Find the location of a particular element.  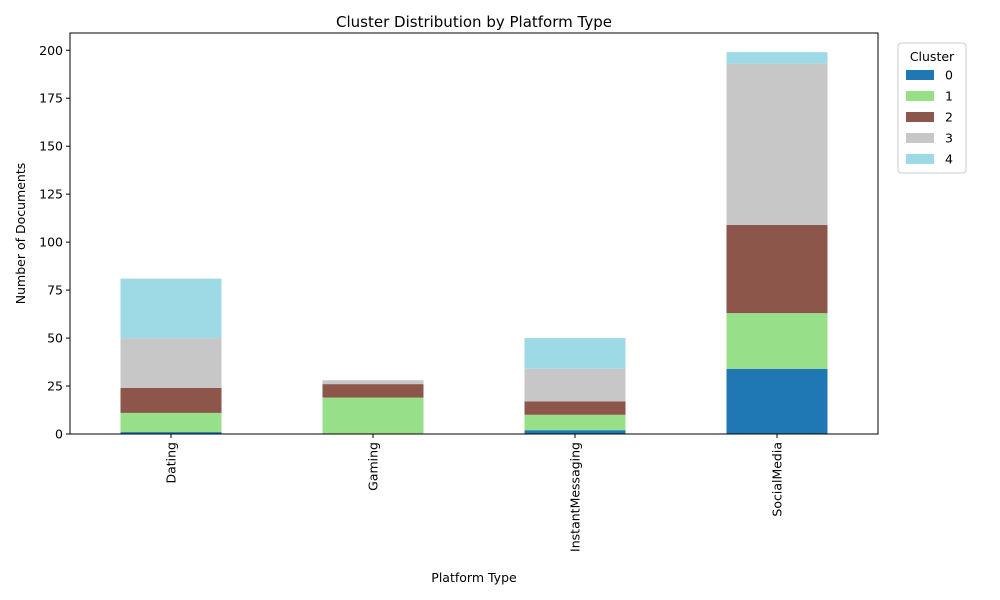

legend-label-cluster-4: 4 is located at coordinates (949, 159).